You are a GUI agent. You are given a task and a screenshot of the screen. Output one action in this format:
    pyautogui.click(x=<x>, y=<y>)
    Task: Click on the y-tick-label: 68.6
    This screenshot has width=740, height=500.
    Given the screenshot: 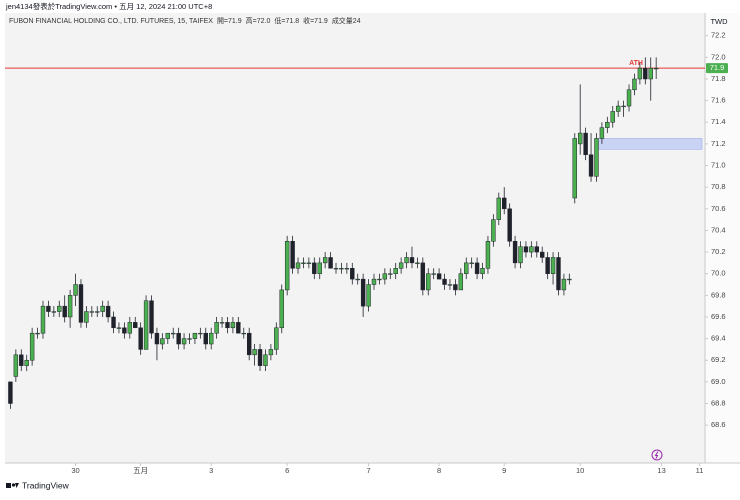 What is the action you would take?
    pyautogui.click(x=718, y=424)
    